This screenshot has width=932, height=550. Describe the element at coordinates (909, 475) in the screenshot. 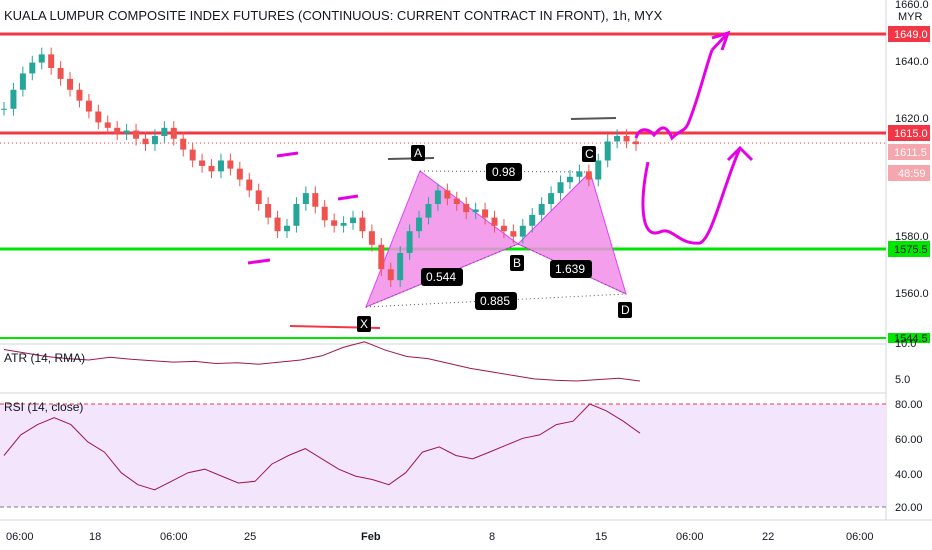

I see `rsi-tick-40: 40.00` at that location.